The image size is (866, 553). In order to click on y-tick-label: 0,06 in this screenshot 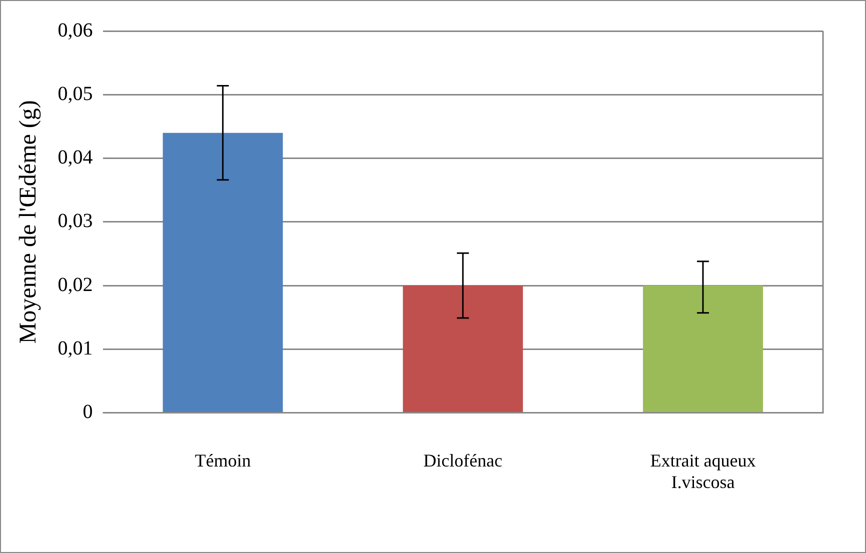, I will do `click(75, 30)`.